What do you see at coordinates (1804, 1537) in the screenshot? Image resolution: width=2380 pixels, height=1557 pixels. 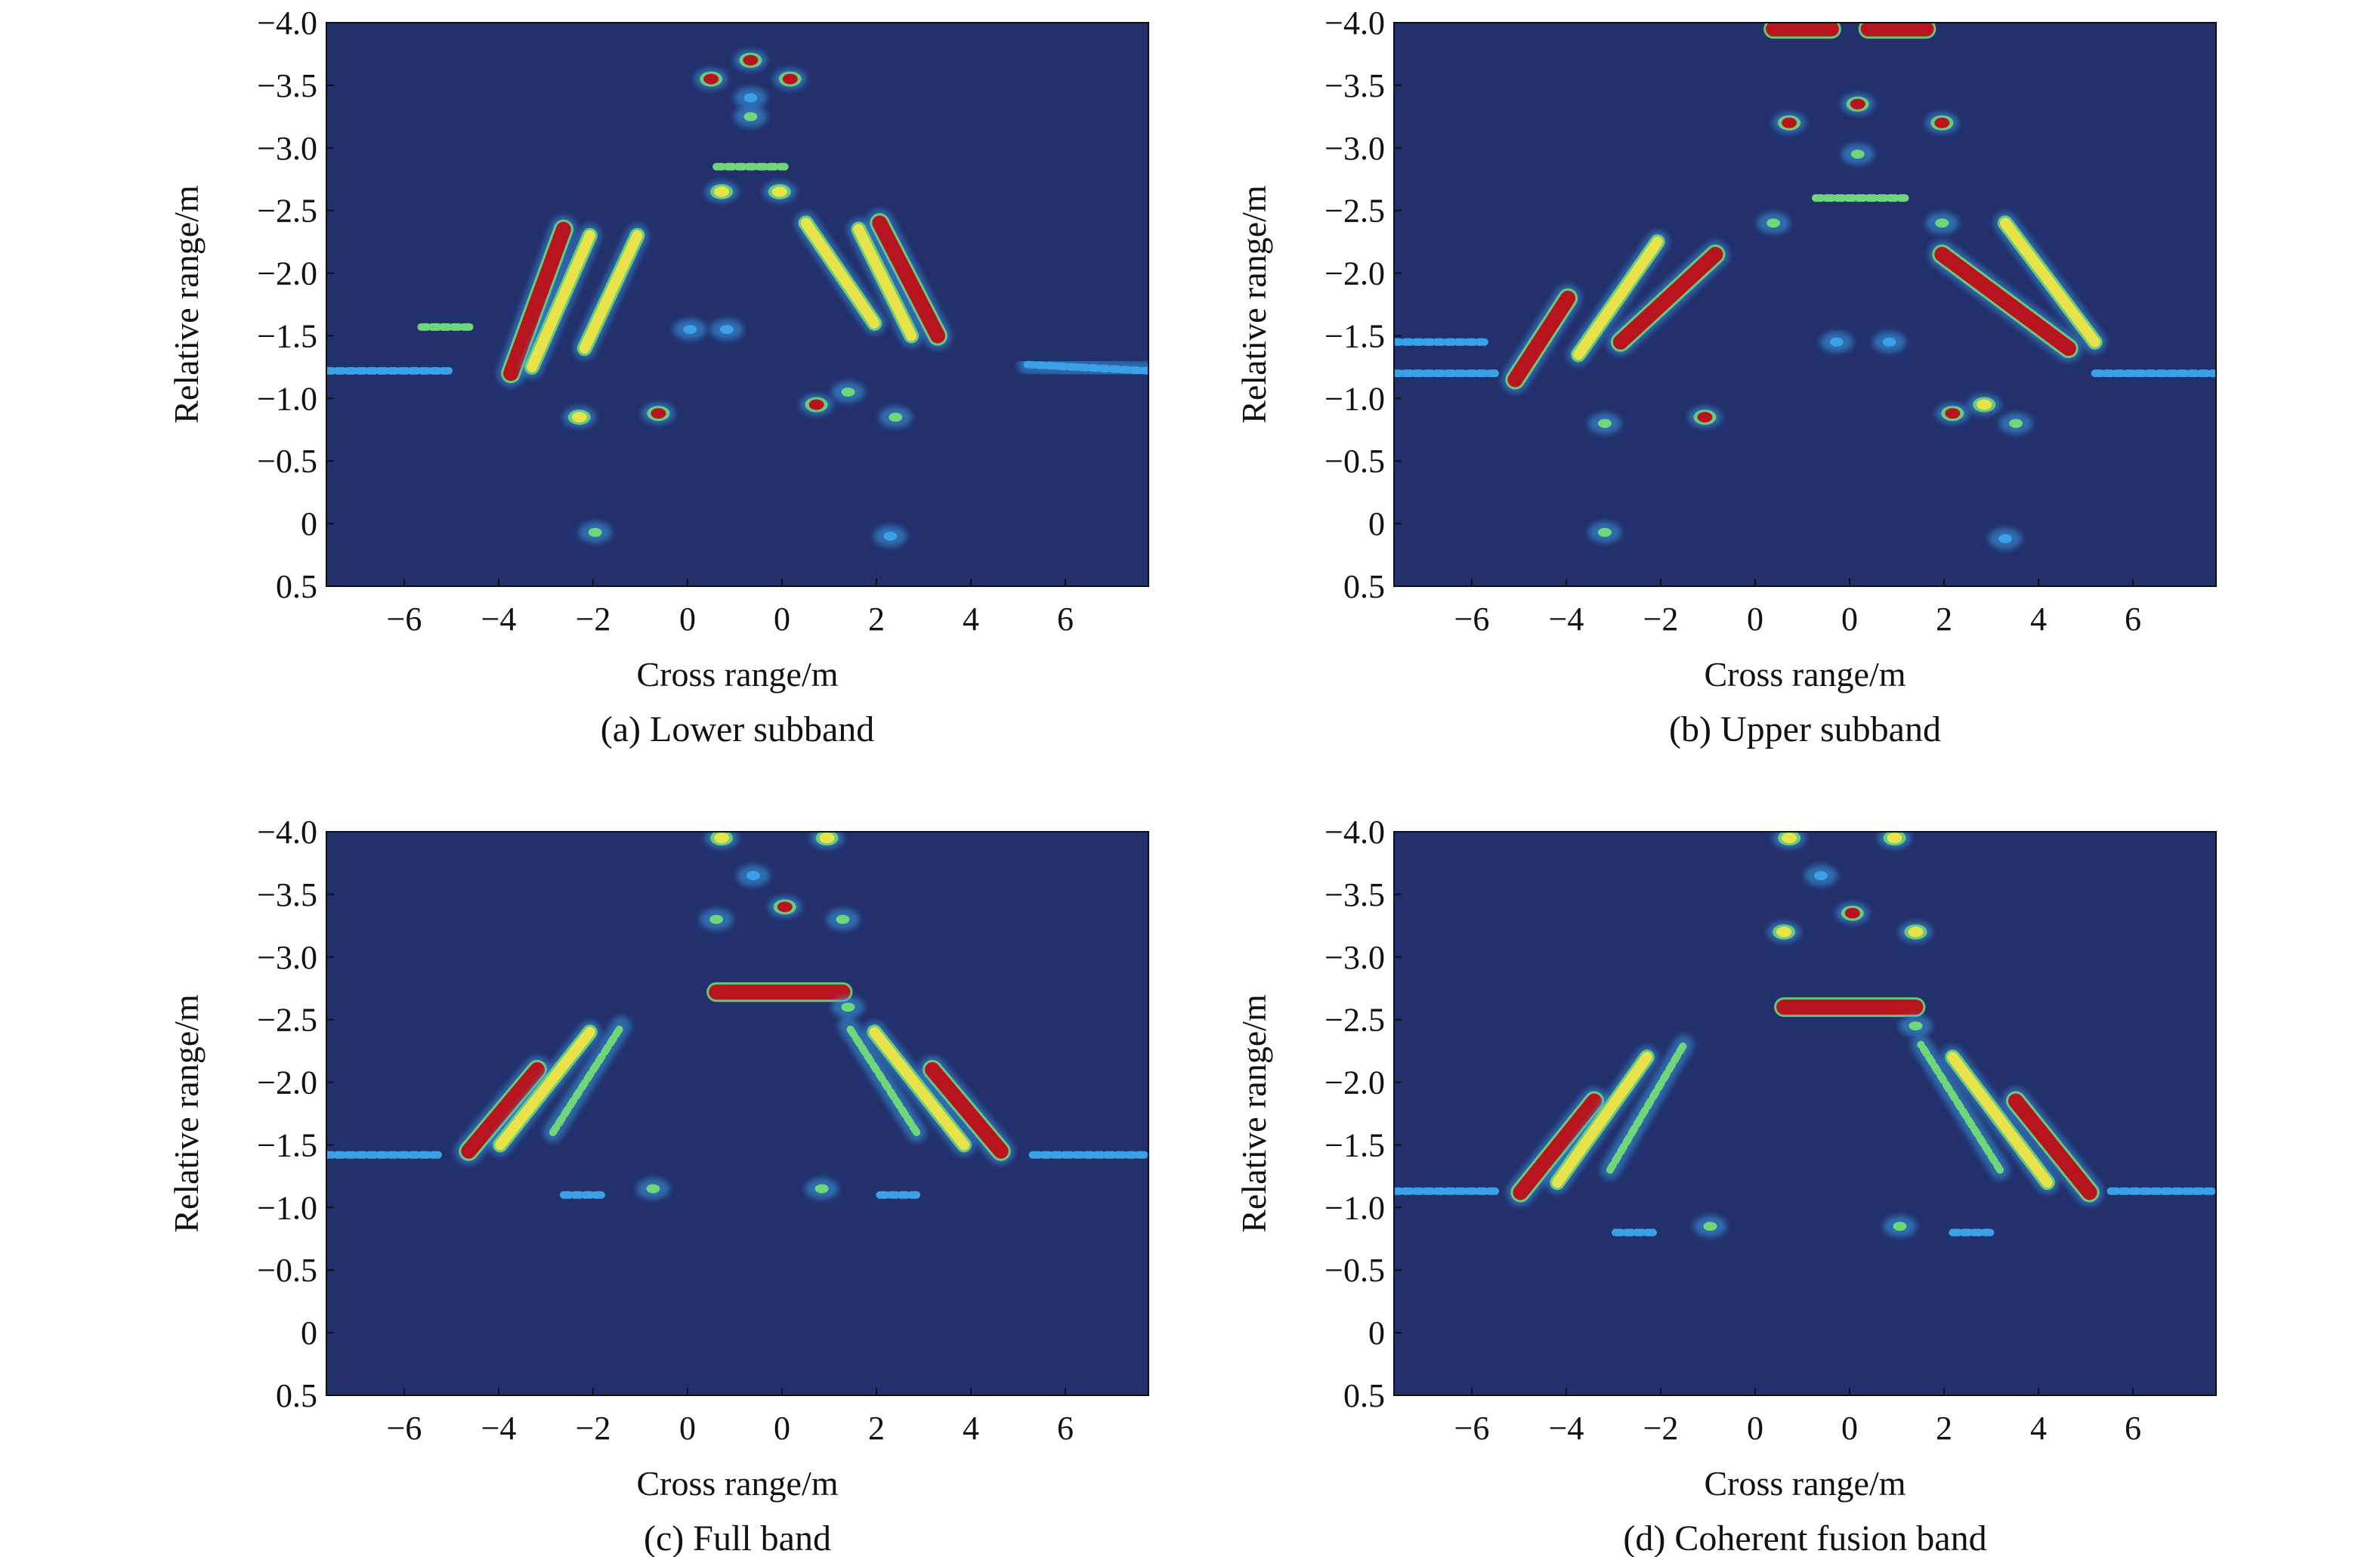 I see `panel-caption: (d) Coherent fusion band` at bounding box center [1804, 1537].